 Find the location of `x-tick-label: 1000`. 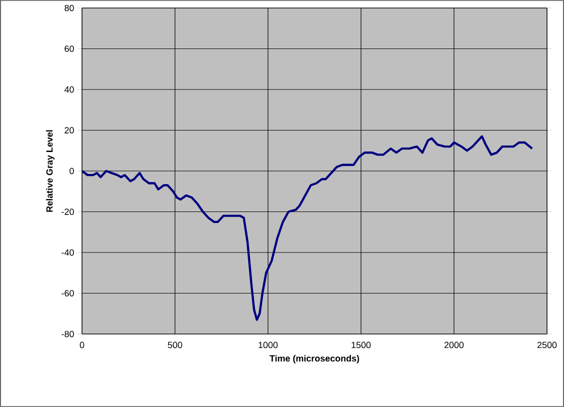

x-tick-label: 1000 is located at coordinates (268, 345).